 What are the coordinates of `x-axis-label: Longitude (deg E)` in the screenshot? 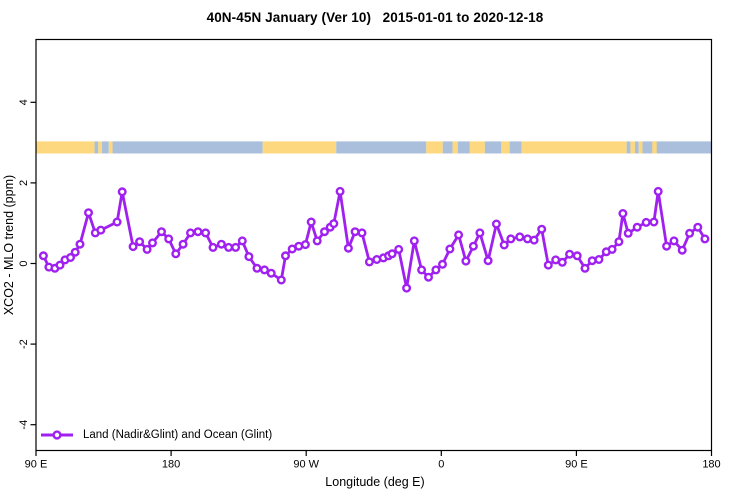 It's located at (375, 482).